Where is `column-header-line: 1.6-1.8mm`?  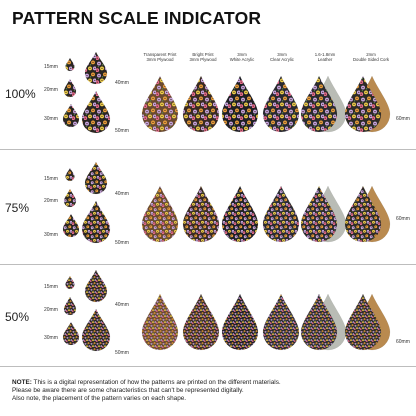 column-header-line: 1.6-1.8mm is located at coordinates (325, 54).